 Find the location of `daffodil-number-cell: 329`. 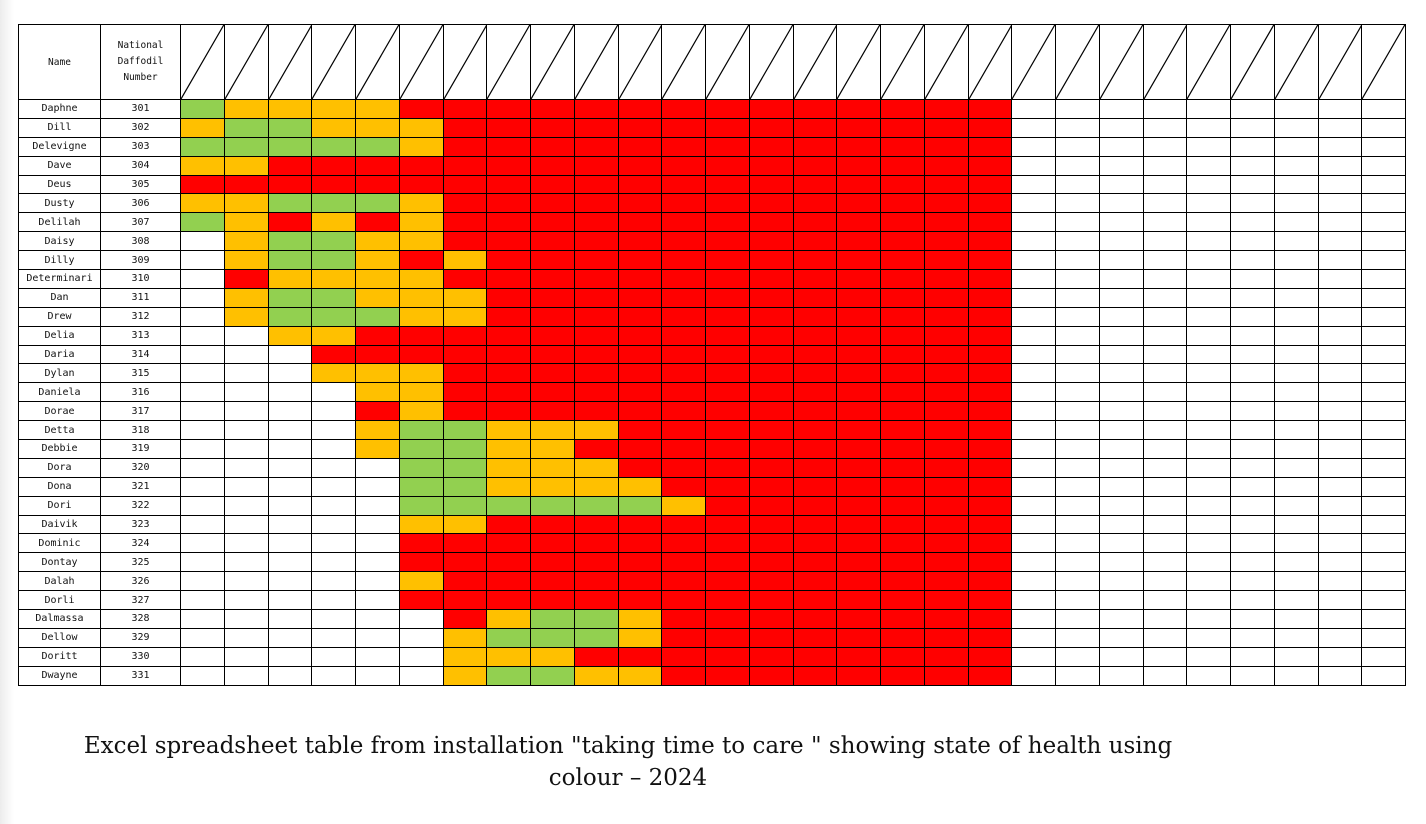

daffodil-number-cell: 329 is located at coordinates (140, 637).